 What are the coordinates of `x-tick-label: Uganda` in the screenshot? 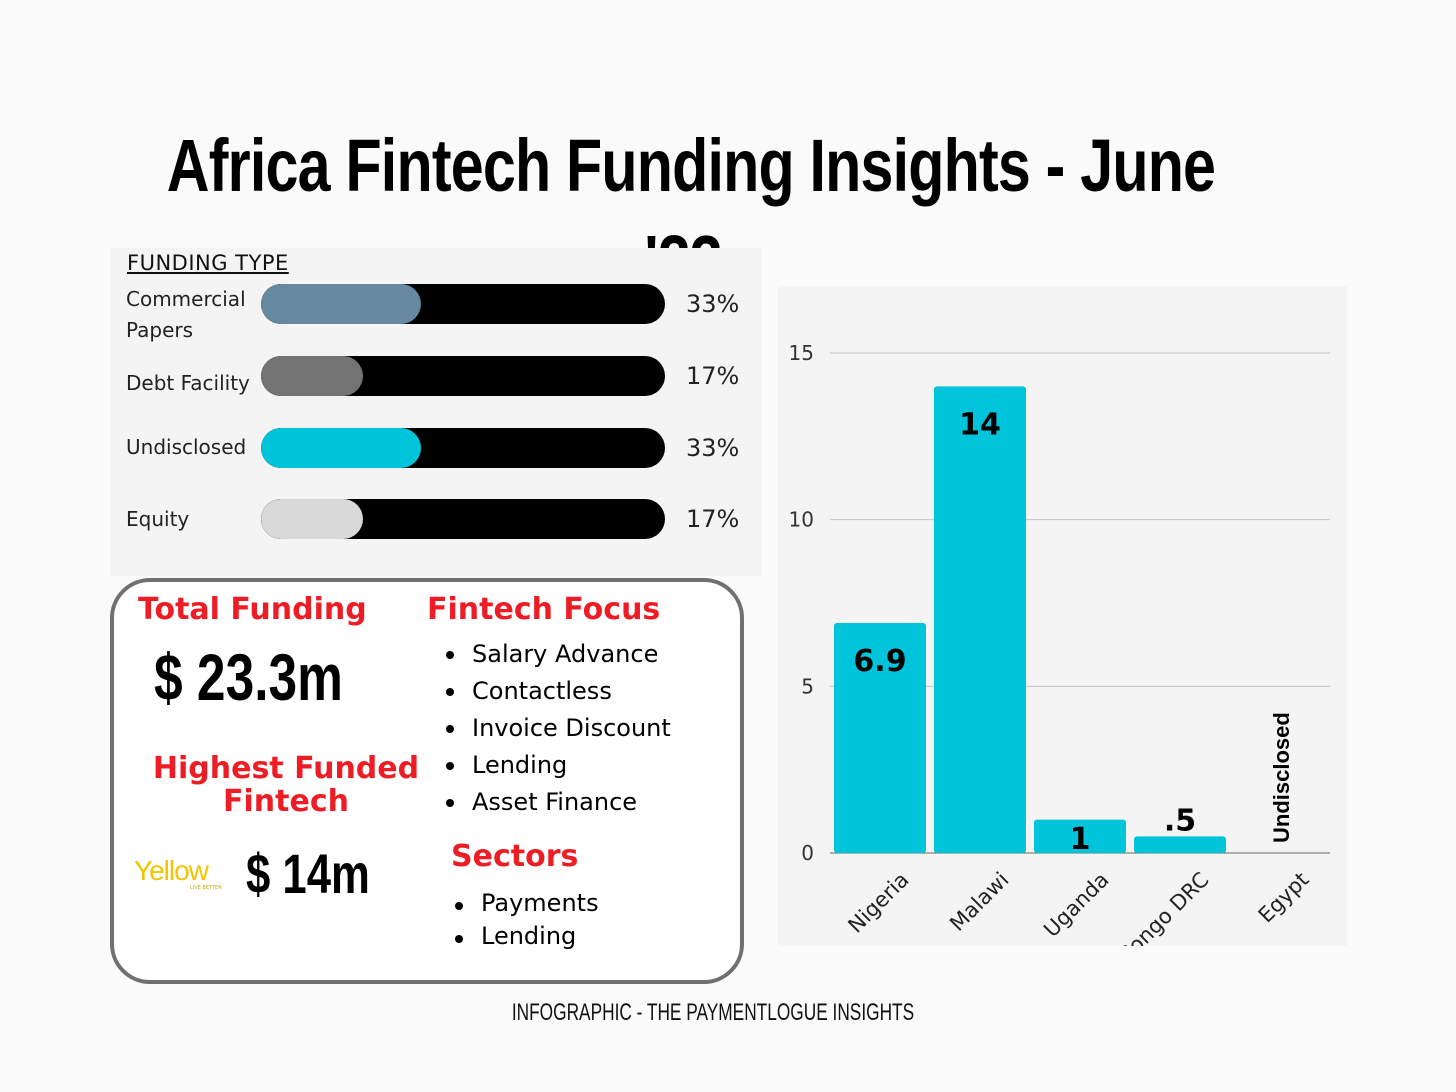 It's located at (1076, 905).